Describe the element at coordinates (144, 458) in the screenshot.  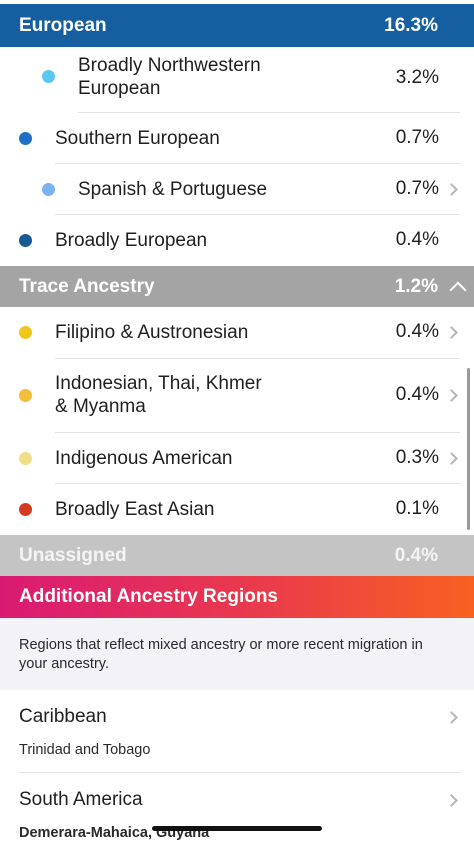
I see `row-label: Indigenous American` at that location.